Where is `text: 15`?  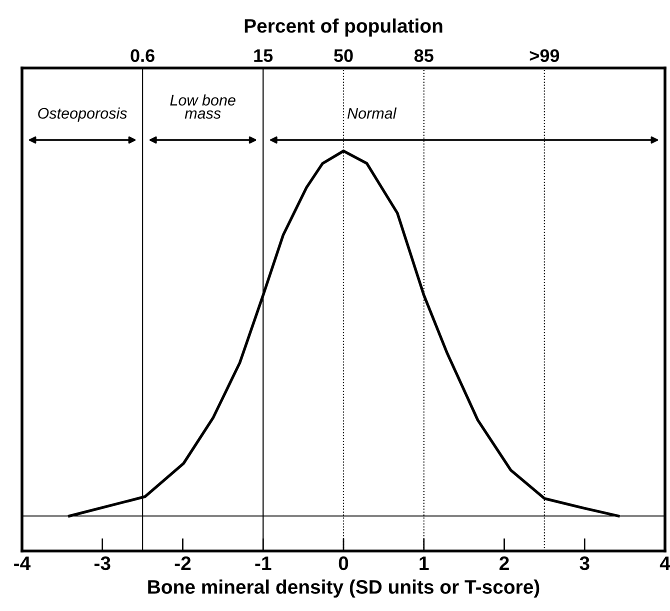
text: 15 is located at coordinates (263, 55).